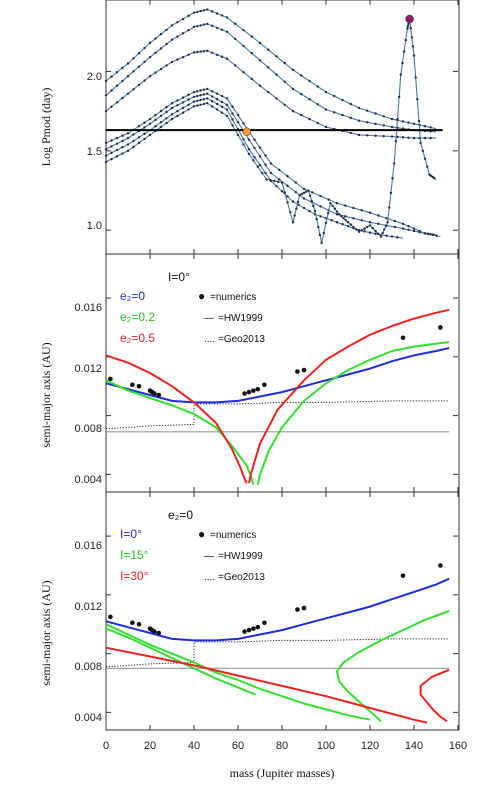 The width and height of the screenshot is (490, 803). What do you see at coordinates (241, 577) in the screenshot?
I see `bot-legend-ref-label: =Geo2013` at bounding box center [241, 577].